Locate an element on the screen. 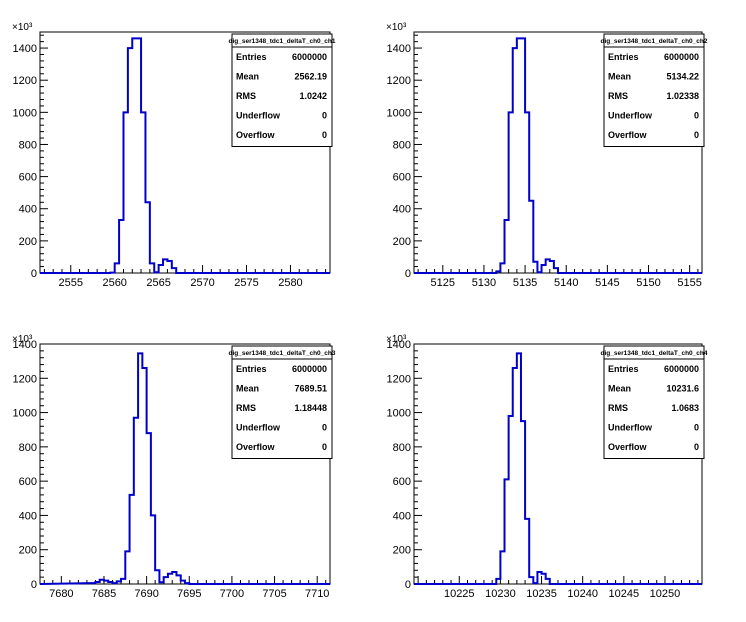 The width and height of the screenshot is (746, 622). x-tick-label: 5150 is located at coordinates (648, 283).